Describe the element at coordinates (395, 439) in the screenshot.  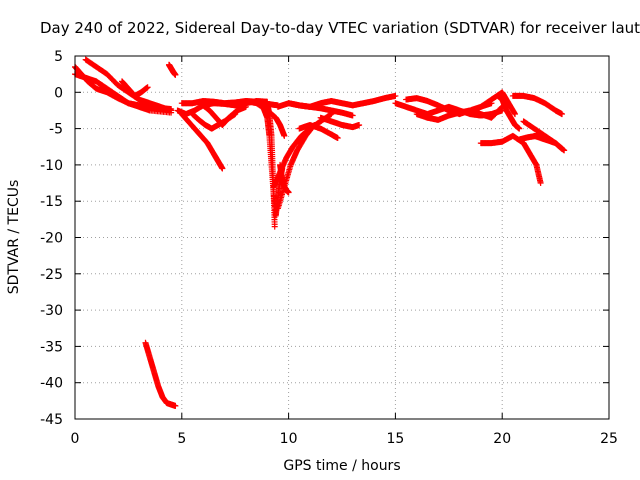
I see `x-tick-label: 15` at that location.